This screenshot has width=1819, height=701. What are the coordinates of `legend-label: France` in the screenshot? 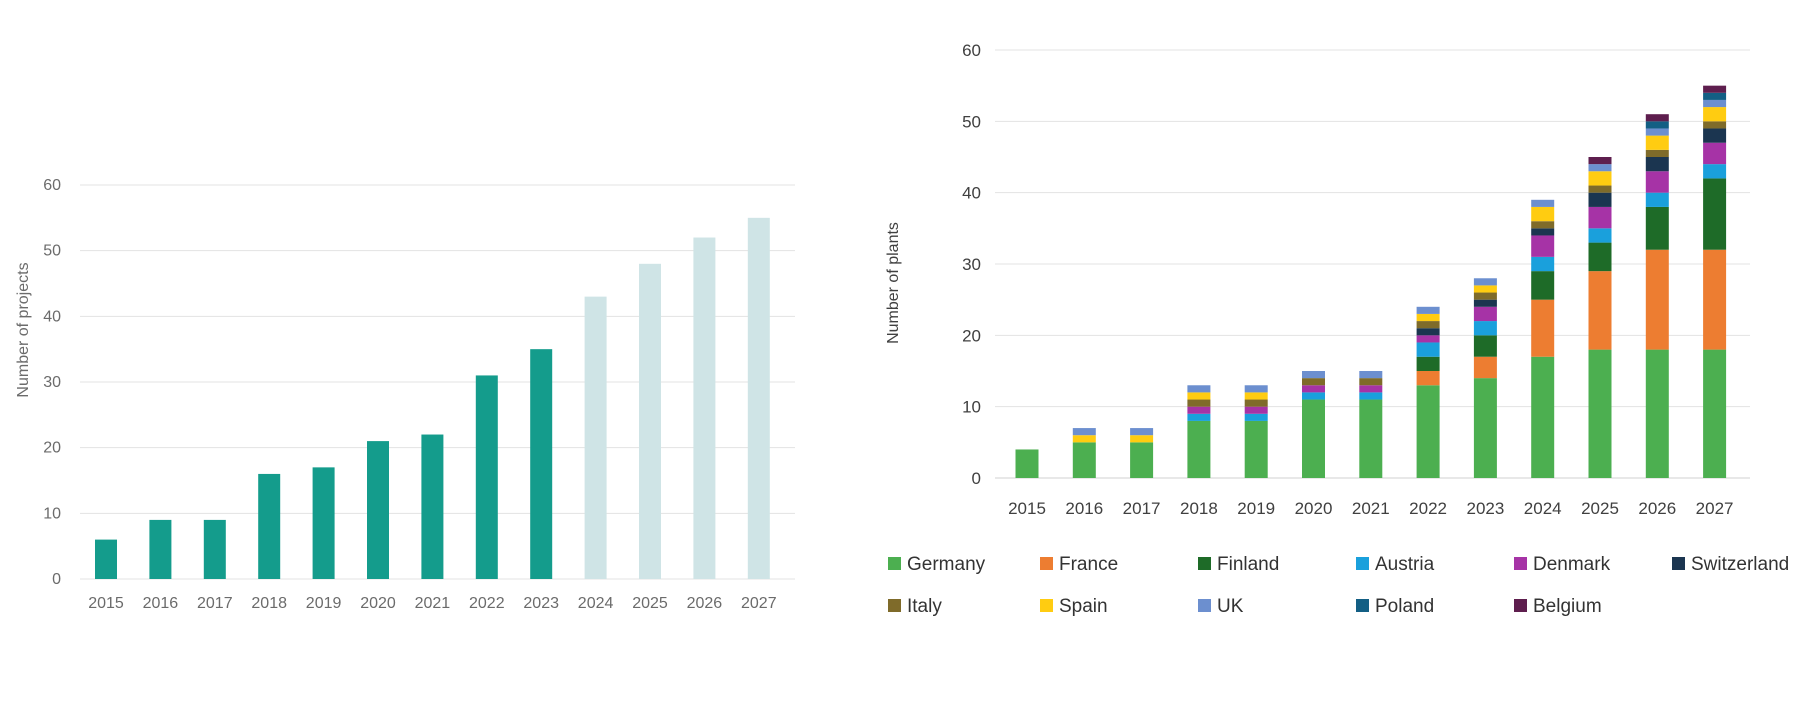 It's located at (1088, 564).